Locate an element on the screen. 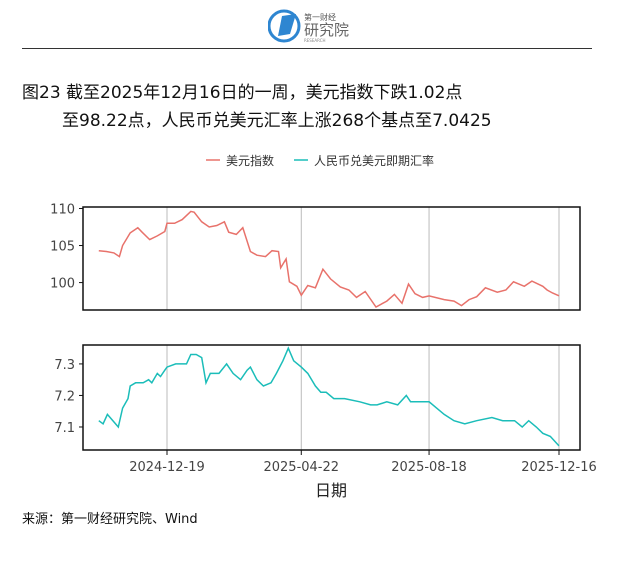 This screenshot has height=563, width=640. x-tick-label: 2025-12-16 is located at coordinates (559, 467).